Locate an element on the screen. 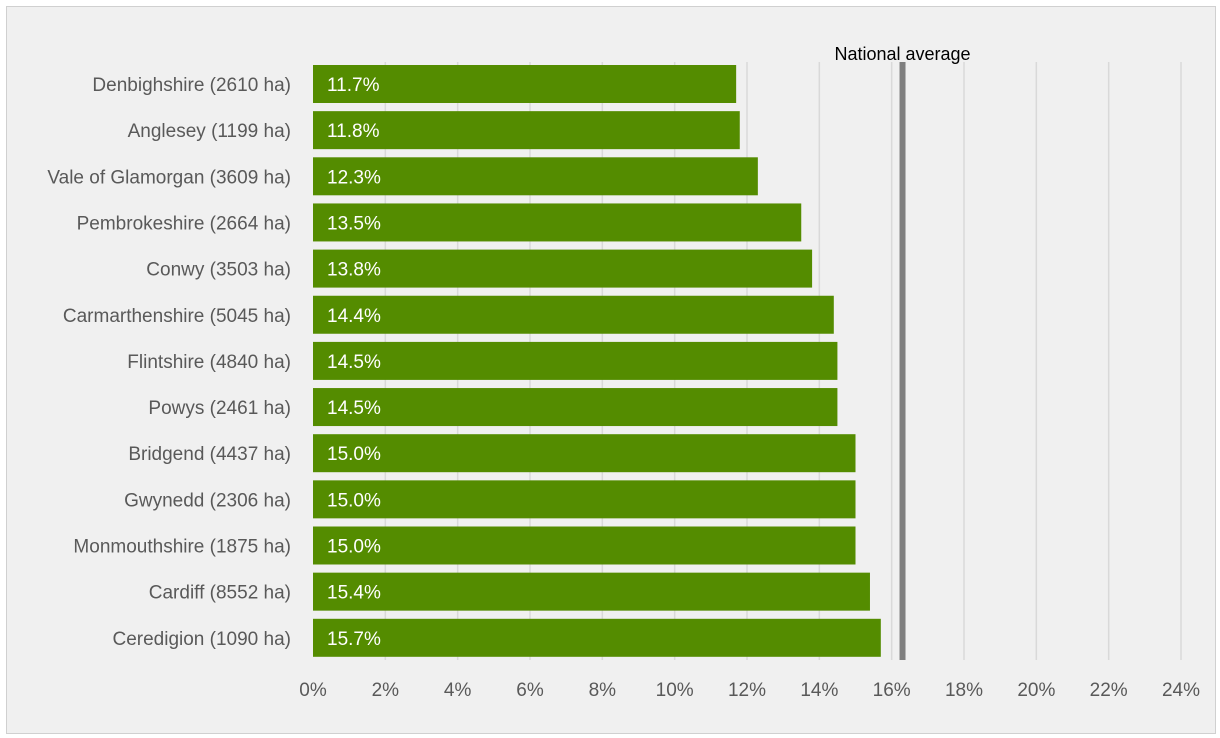 The height and width of the screenshot is (738, 1220). x-tick-label: 2% is located at coordinates (386, 690).